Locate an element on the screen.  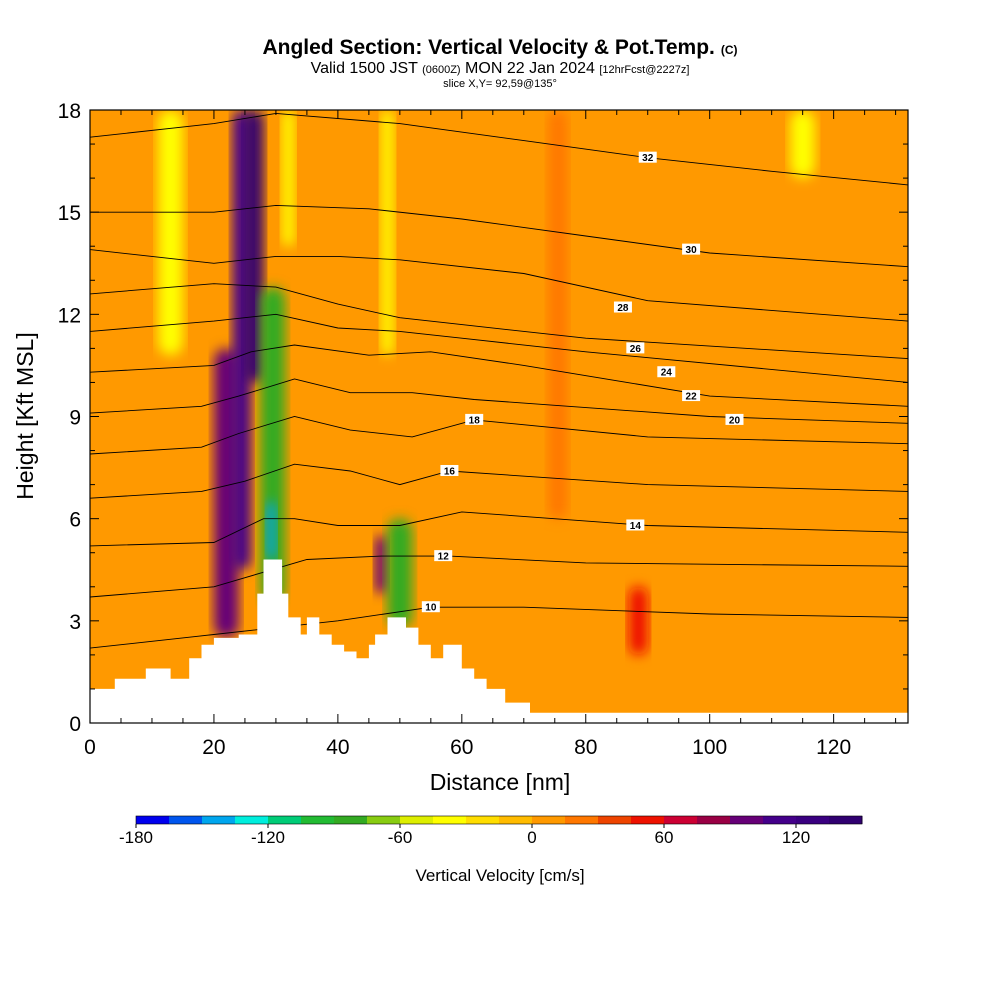
contour-label: 18 is located at coordinates (475, 420).